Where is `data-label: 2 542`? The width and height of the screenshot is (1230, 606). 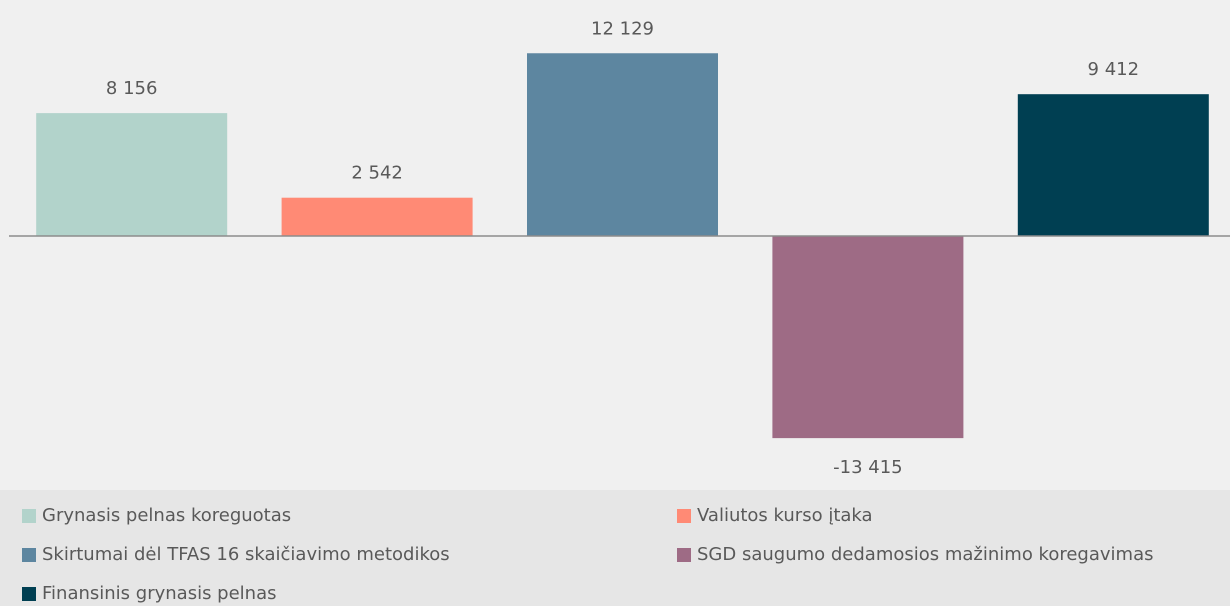 data-label: 2 542 is located at coordinates (377, 173).